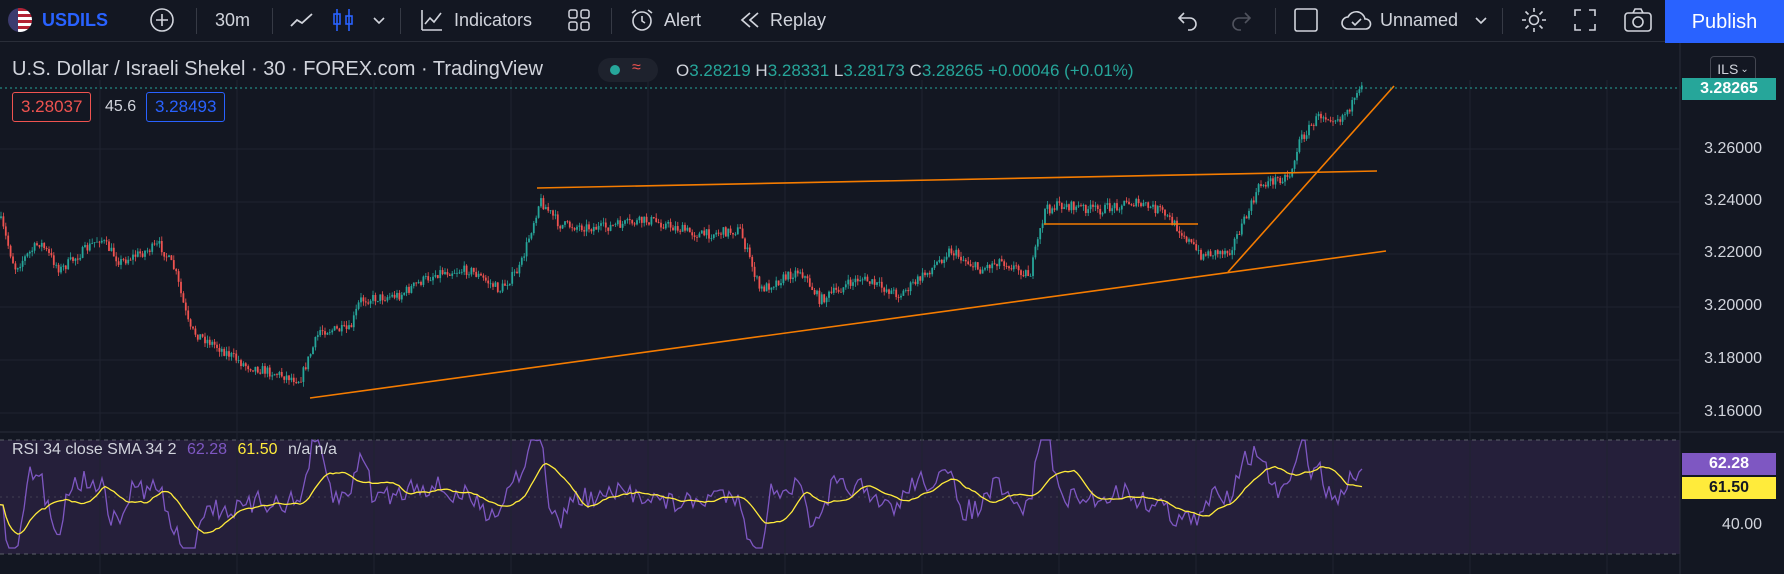 The width and height of the screenshot is (1784, 574). Describe the element at coordinates (642, 20) in the screenshot. I see `alarm-clock-icon` at that location.